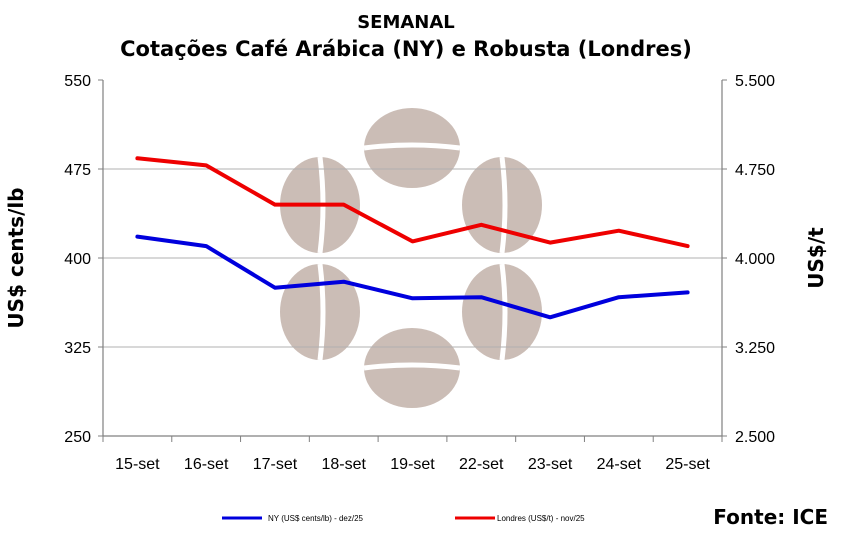 This screenshot has height=542, width=842. What do you see at coordinates (412, 277) in the screenshot?
I see `series-line-ny` at bounding box center [412, 277].